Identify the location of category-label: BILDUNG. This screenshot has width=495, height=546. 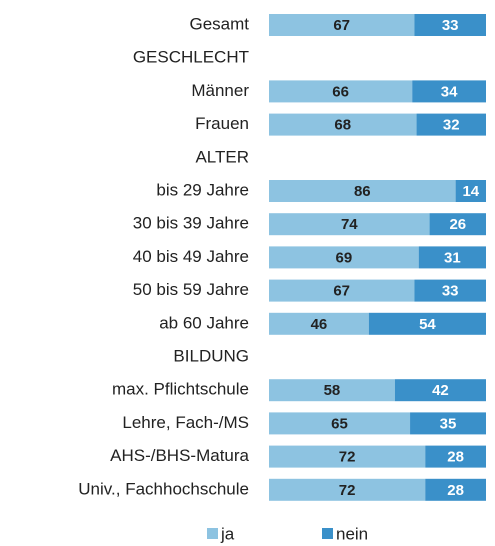
(211, 355).